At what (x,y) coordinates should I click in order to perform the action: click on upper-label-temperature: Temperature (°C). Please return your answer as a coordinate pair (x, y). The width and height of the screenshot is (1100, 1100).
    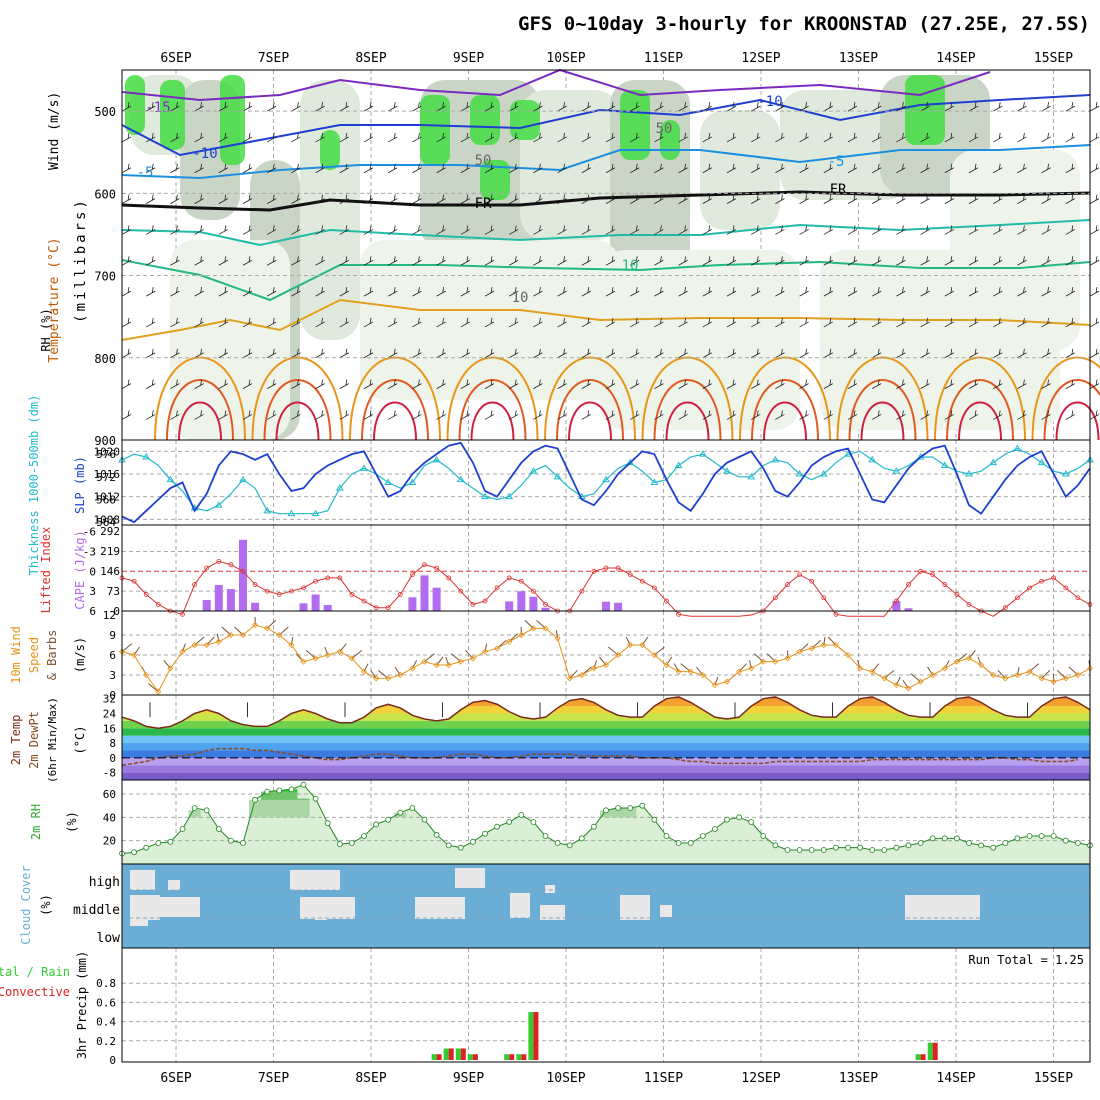
    Looking at the image, I should click on (54, 299).